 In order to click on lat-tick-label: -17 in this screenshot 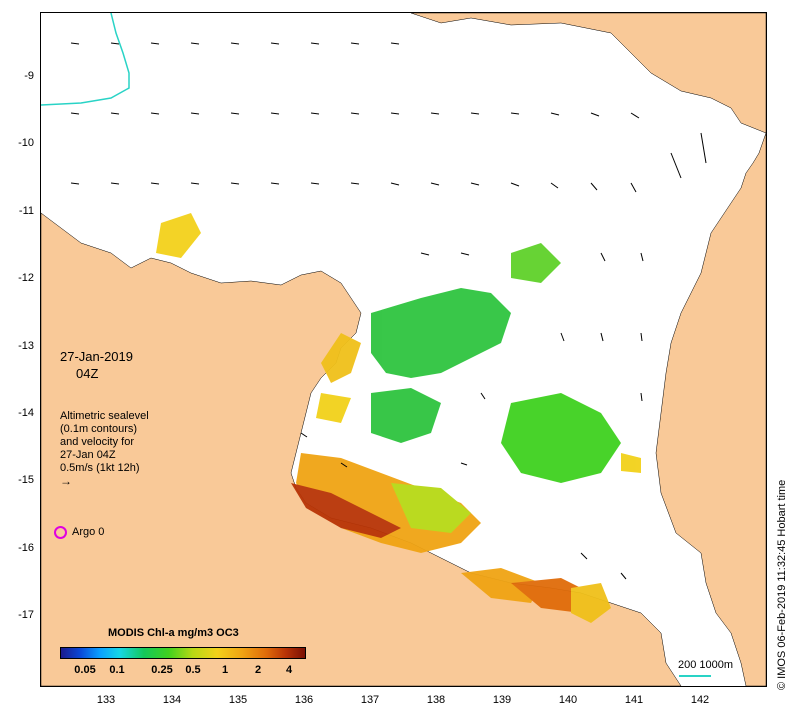, I will do `click(26, 615)`.